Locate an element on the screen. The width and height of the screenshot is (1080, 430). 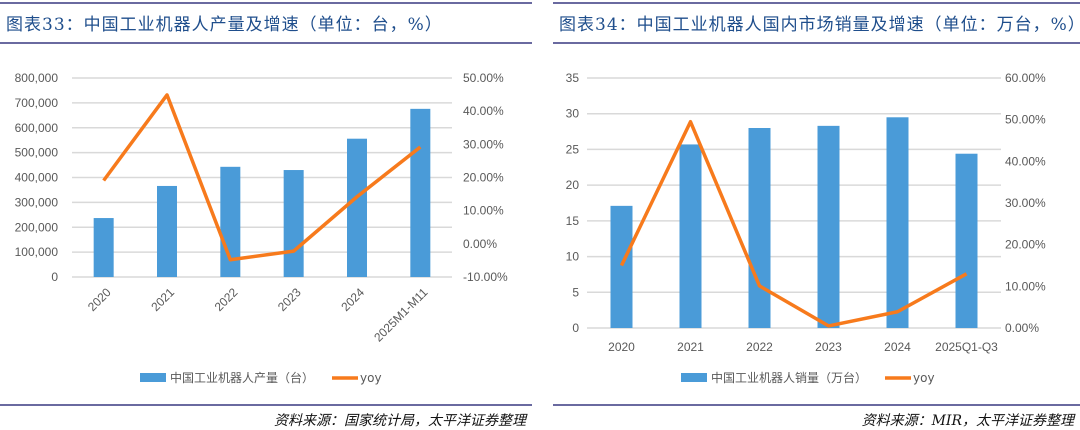
left-tick-label: 800,000 is located at coordinates (37, 78).